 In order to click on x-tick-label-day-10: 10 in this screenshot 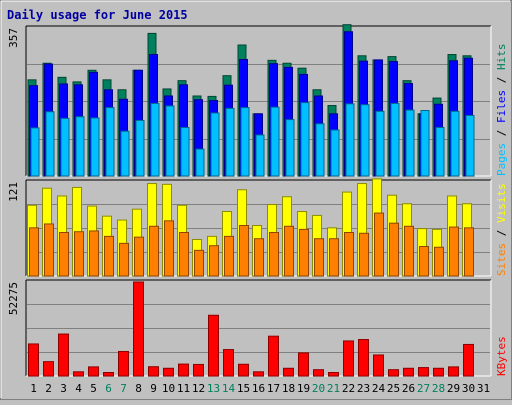, I will do `click(168, 388)`.